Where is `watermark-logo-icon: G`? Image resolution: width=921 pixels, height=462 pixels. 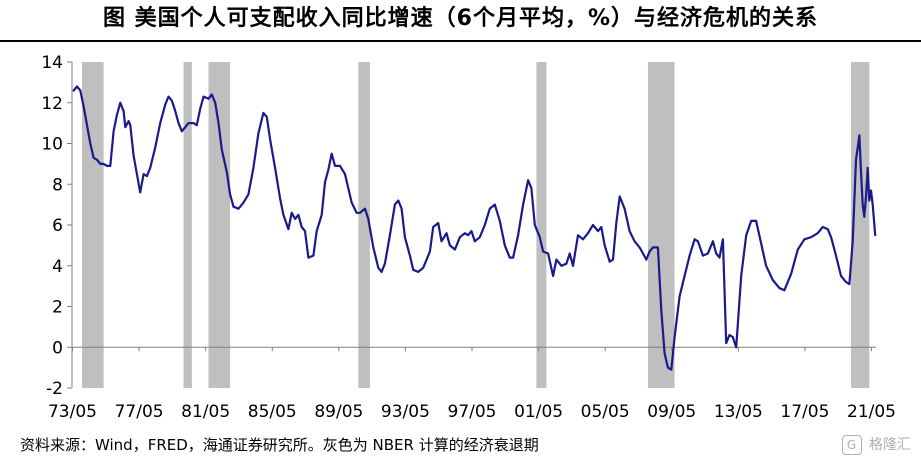 watermark-logo-icon: G is located at coordinates (851, 445).